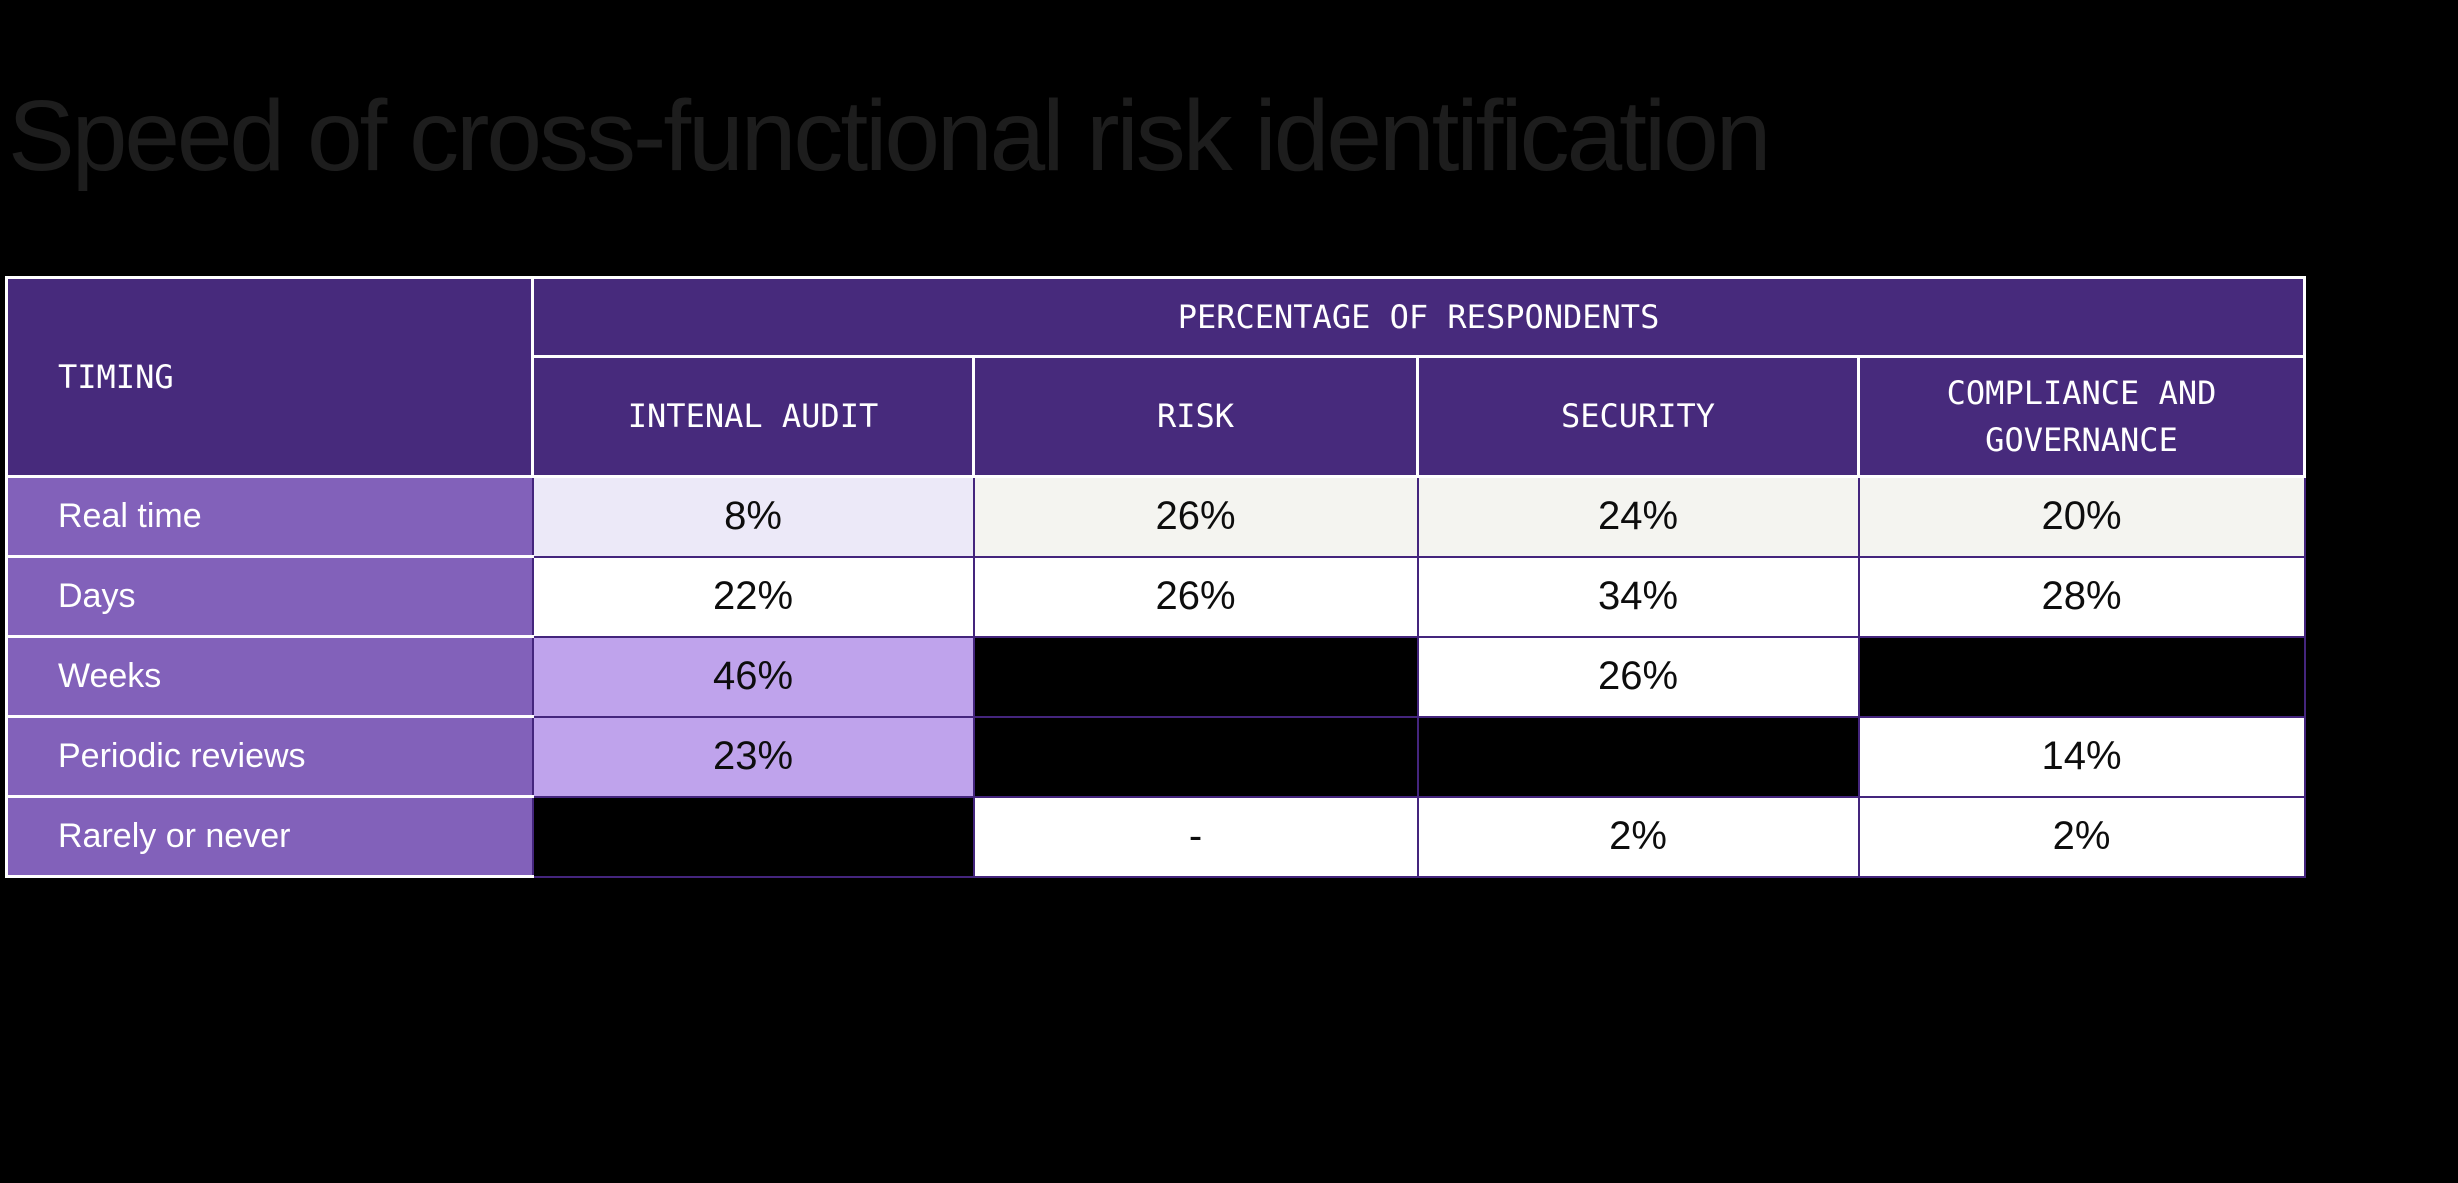 This screenshot has width=2458, height=1183. What do you see at coordinates (2081, 416) in the screenshot?
I see `column-header-compliance-and-governance: COMPLIANCE AND GOVERNANCE` at bounding box center [2081, 416].